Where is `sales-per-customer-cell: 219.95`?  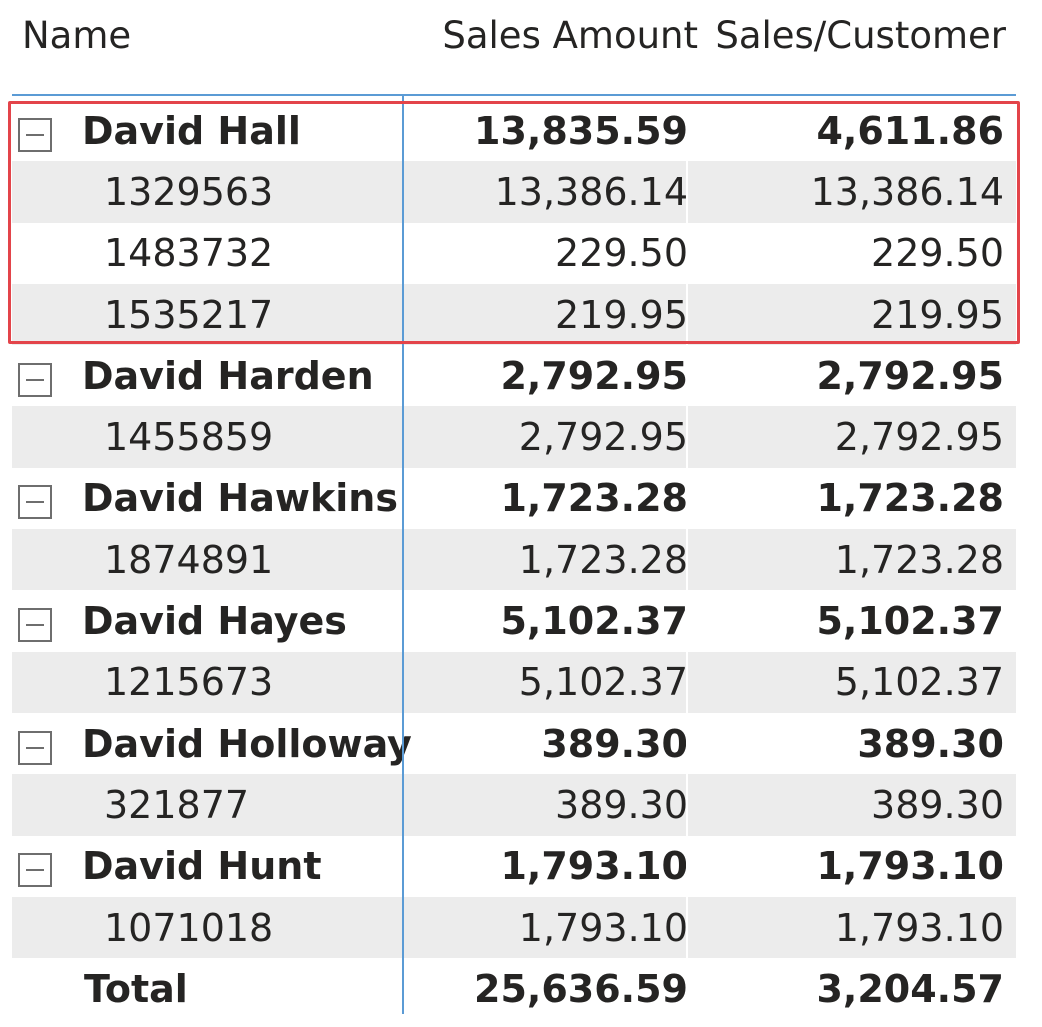 sales-per-customer-cell: 219.95 is located at coordinates (937, 314).